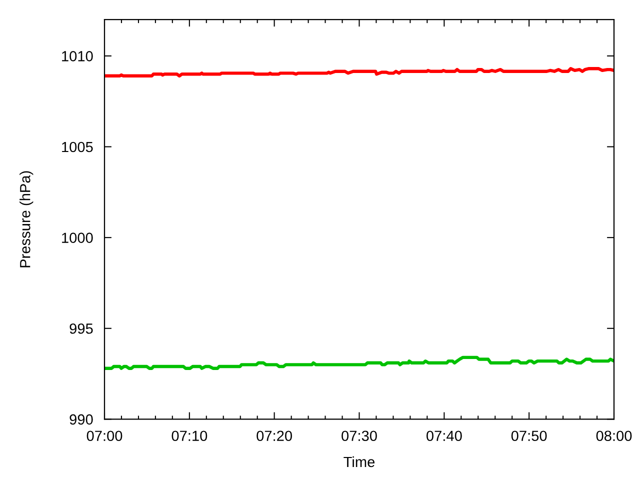  What do you see at coordinates (77, 56) in the screenshot?
I see `y-tick-label: 1010` at bounding box center [77, 56].